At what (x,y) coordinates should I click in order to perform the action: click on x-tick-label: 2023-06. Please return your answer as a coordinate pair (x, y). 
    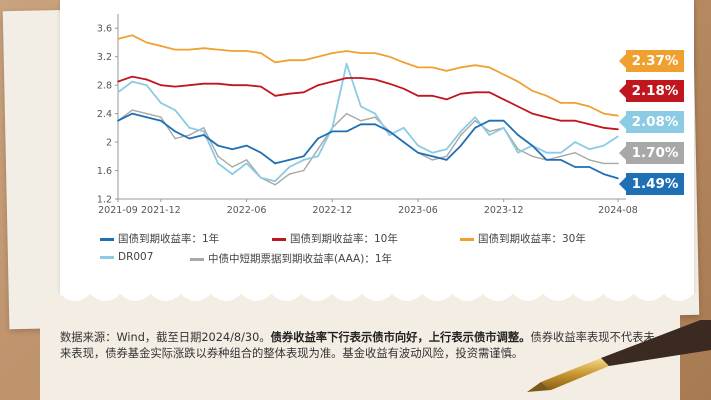
    Looking at the image, I should click on (418, 210).